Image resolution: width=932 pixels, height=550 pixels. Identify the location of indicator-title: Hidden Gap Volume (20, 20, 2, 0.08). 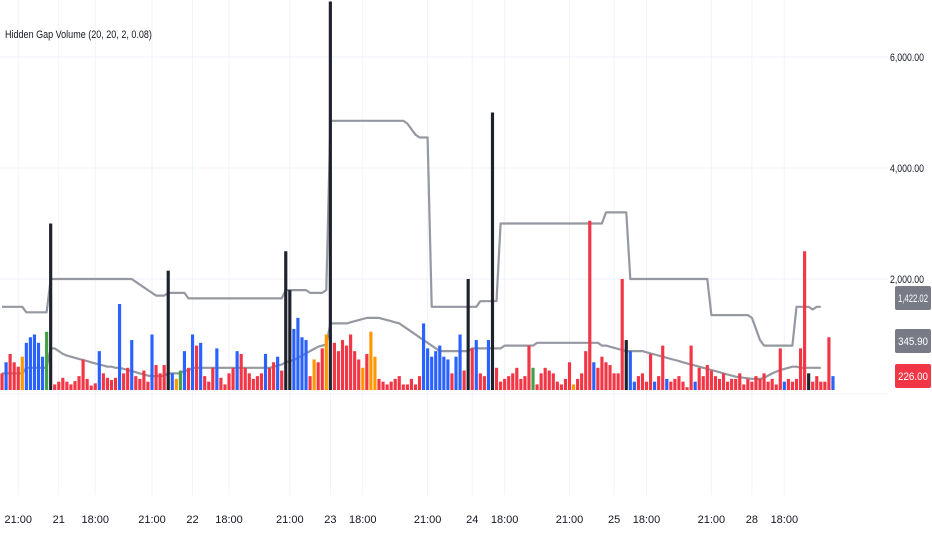
(78, 35).